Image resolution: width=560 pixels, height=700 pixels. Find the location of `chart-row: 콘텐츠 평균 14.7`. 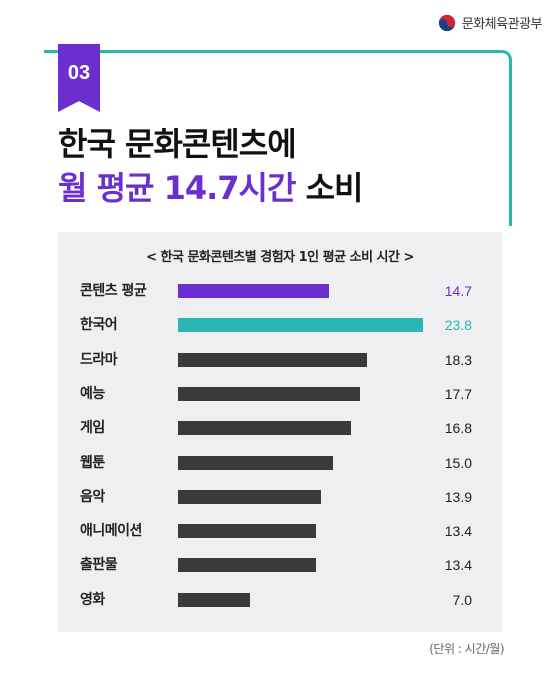

chart-row: 콘텐츠 평균 14.7 is located at coordinates (280, 291).